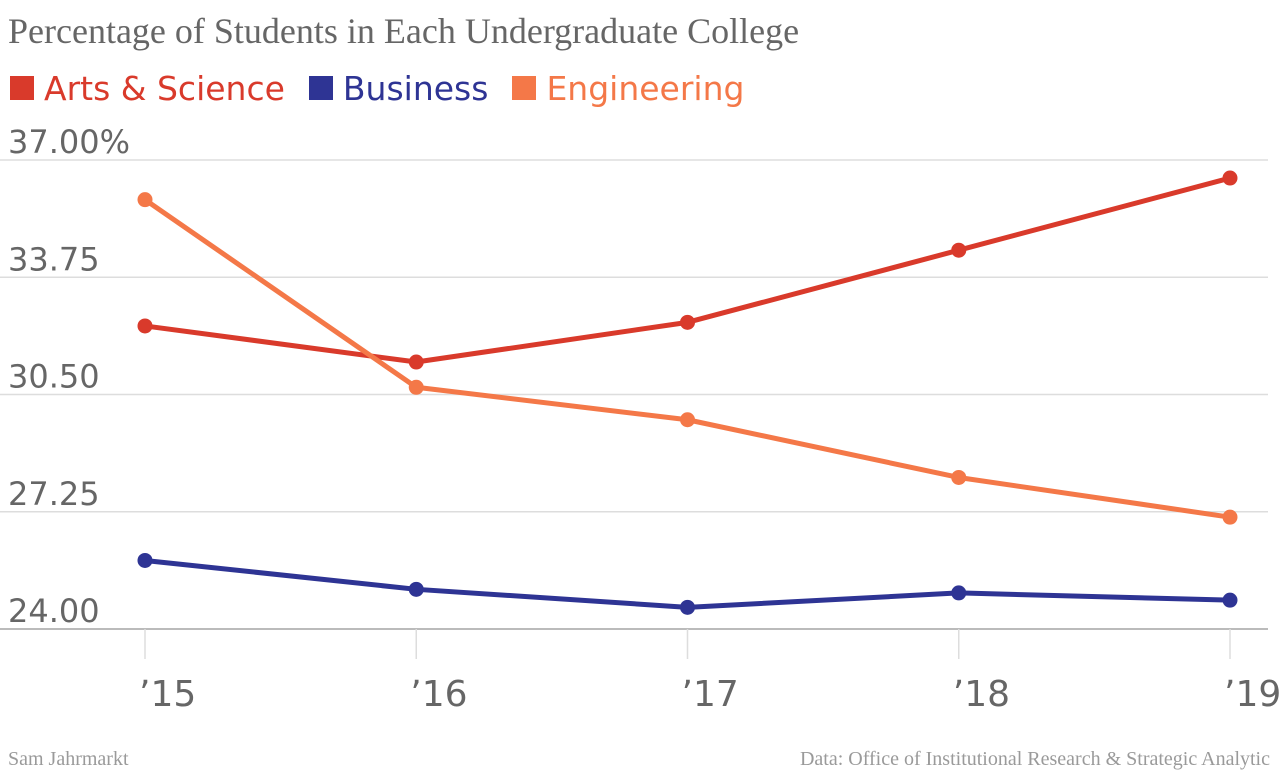 The image size is (1280, 776). I want to click on x-tick-label: ’17, so click(710, 694).